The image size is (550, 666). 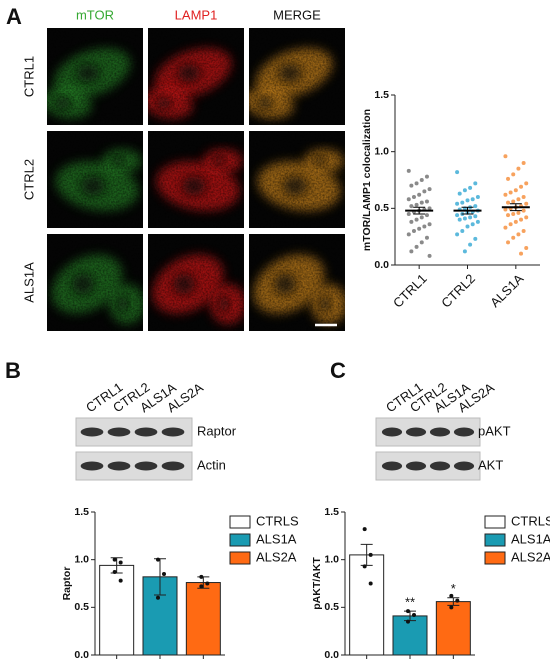 What do you see at coordinates (28, 76) in the screenshot?
I see `image-row-label: CTRL1` at bounding box center [28, 76].